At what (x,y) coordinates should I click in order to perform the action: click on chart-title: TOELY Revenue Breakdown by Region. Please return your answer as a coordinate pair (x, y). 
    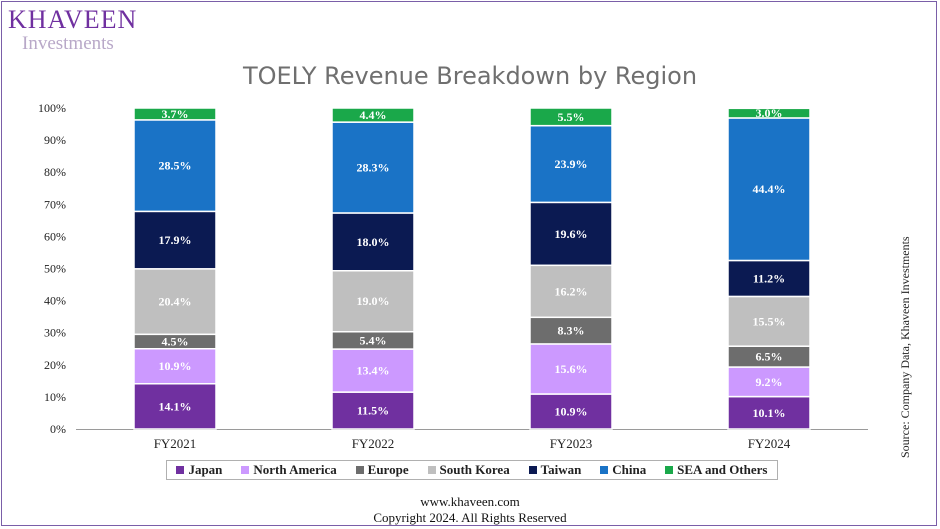
    Looking at the image, I should click on (470, 76).